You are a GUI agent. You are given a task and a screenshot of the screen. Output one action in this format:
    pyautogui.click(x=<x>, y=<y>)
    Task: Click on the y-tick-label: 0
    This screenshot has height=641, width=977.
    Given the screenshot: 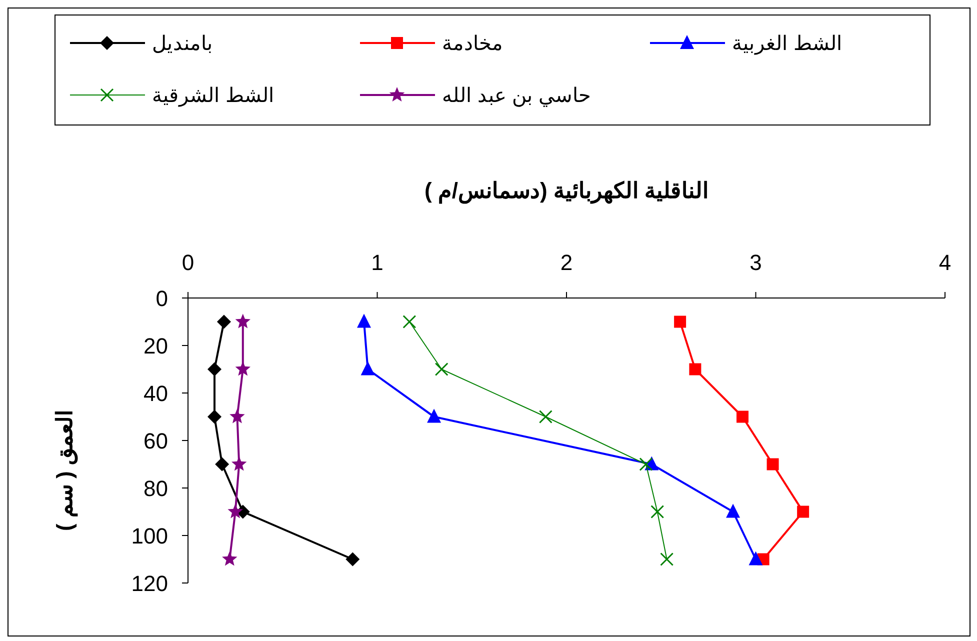 What is the action you would take?
    pyautogui.click(x=162, y=298)
    